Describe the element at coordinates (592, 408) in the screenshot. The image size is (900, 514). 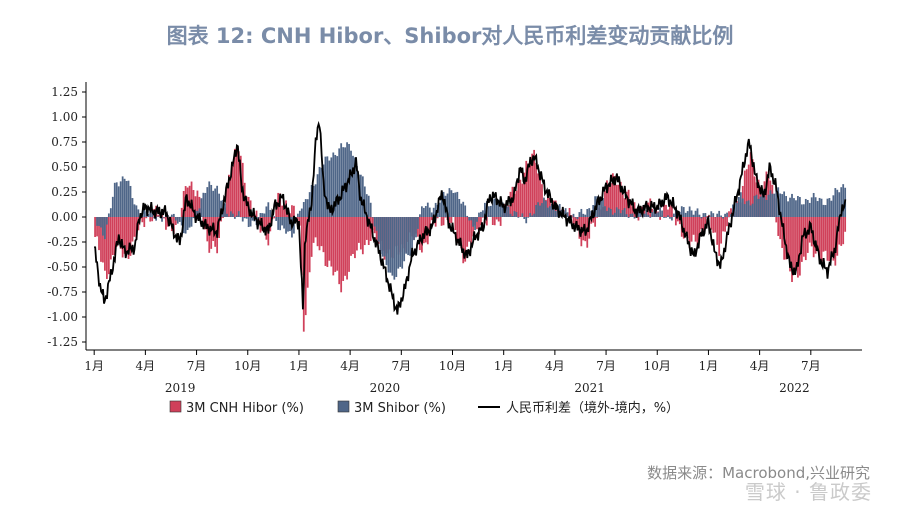
I see `legend-label: 人民币利差（境外-境内，%）` at that location.